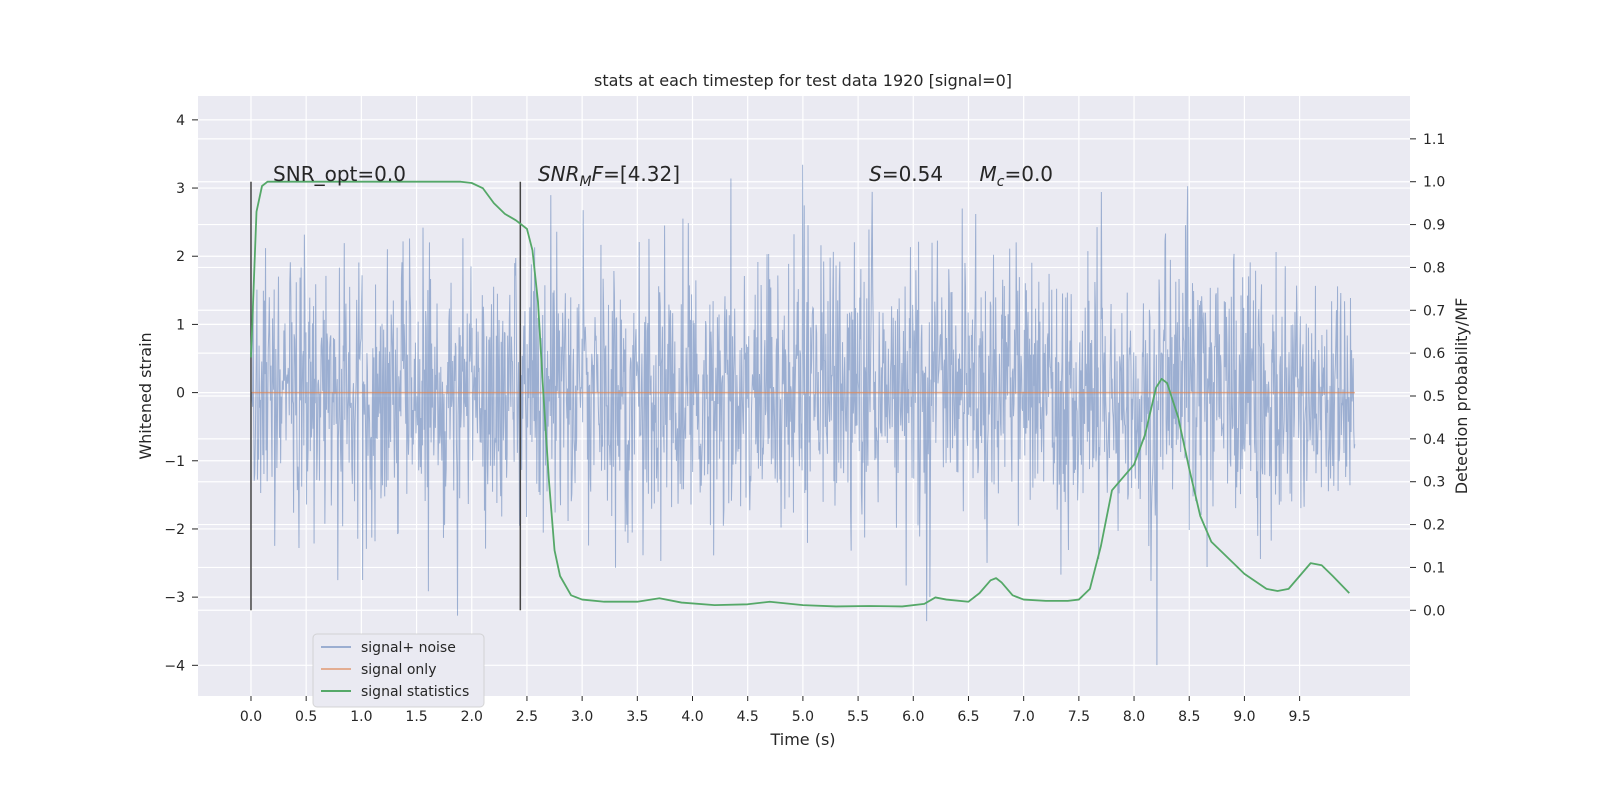 The height and width of the screenshot is (800, 1600). Describe the element at coordinates (174, 666) in the screenshot. I see `y-tick-label: −4` at that location.